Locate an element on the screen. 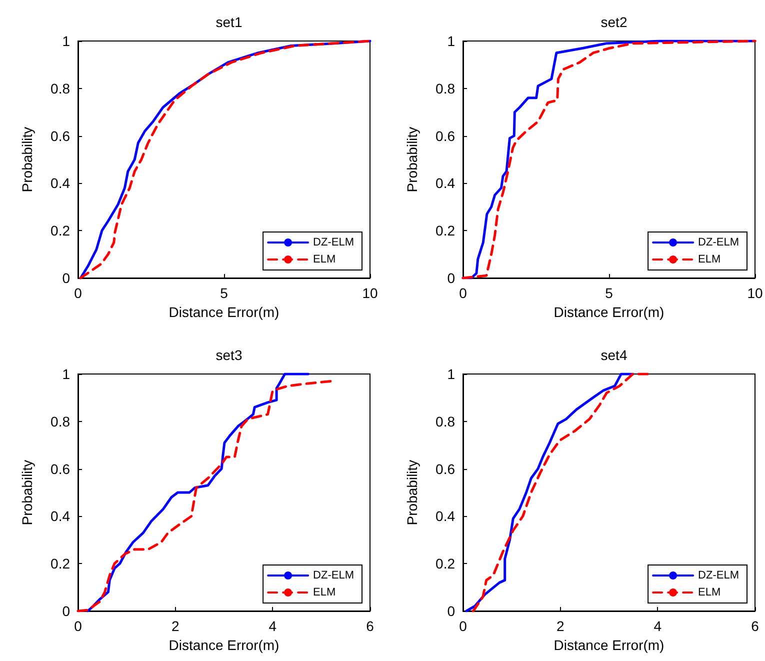 This screenshot has width=765, height=661. chart-title: set4 is located at coordinates (614, 355).